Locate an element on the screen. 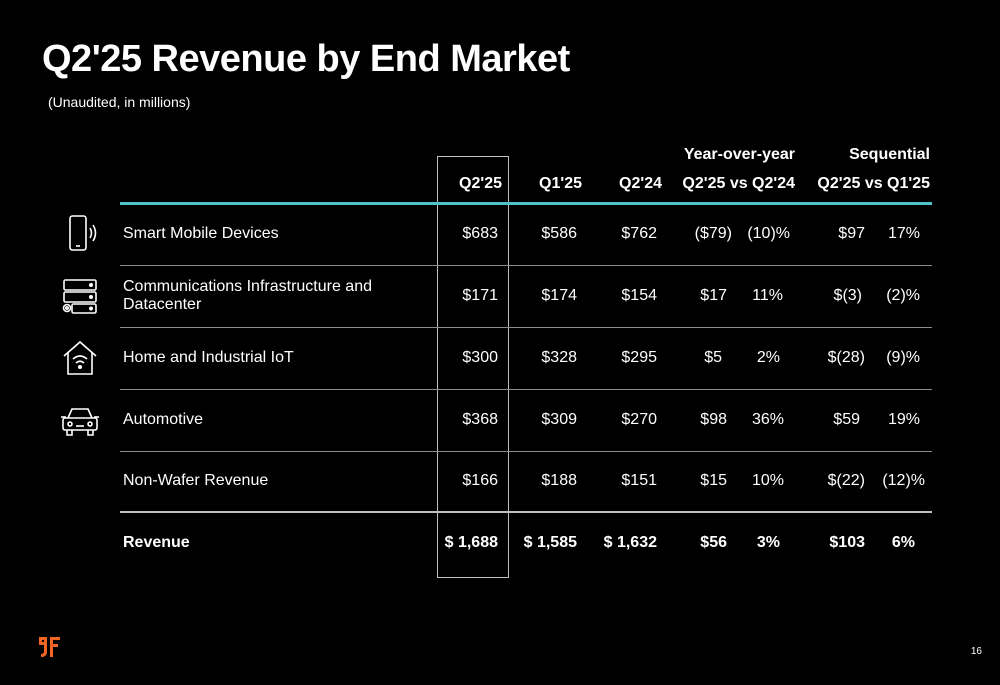 The height and width of the screenshot is (685, 1000). cell-q1-25: $586 is located at coordinates (559, 233).